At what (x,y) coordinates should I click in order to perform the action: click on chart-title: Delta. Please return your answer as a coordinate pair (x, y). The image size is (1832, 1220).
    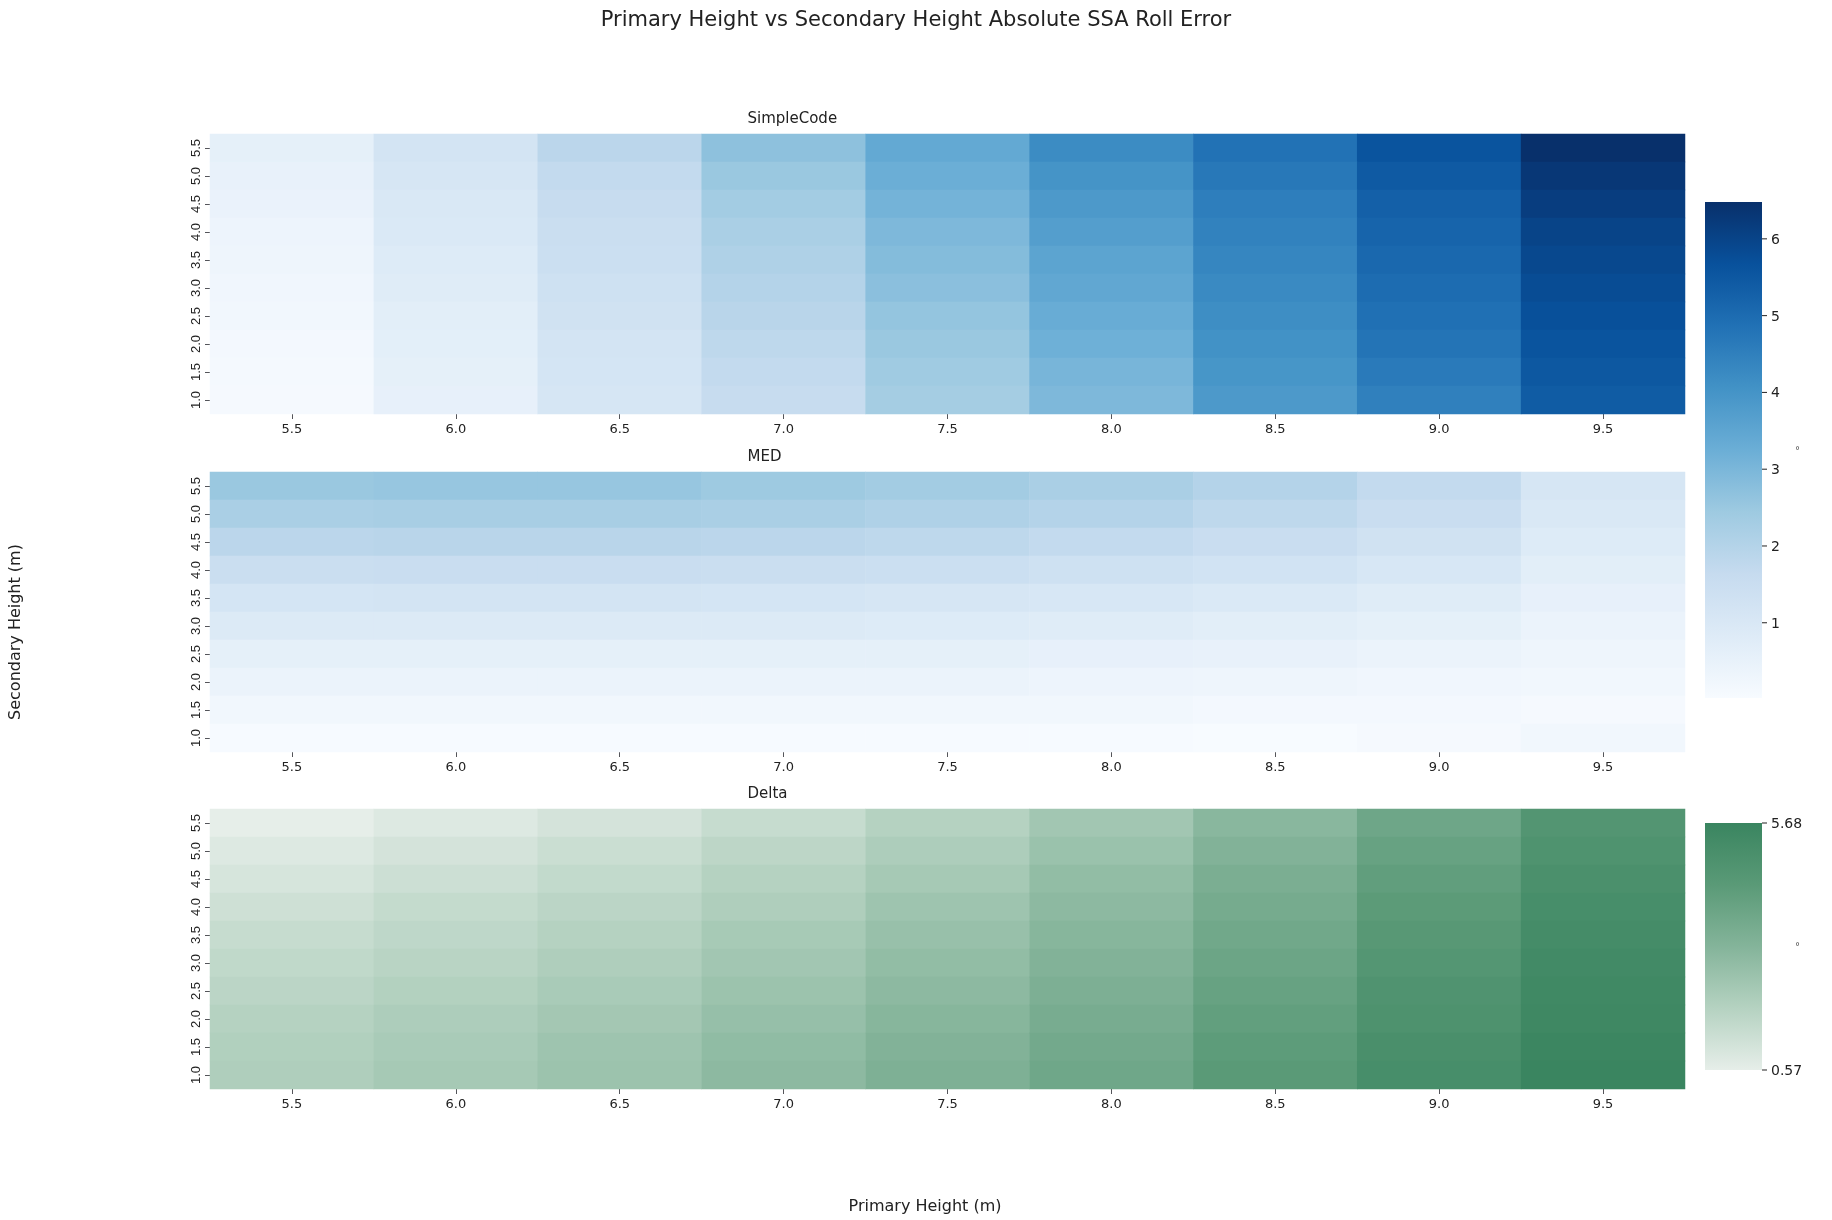
    Looking at the image, I should click on (767, 792).